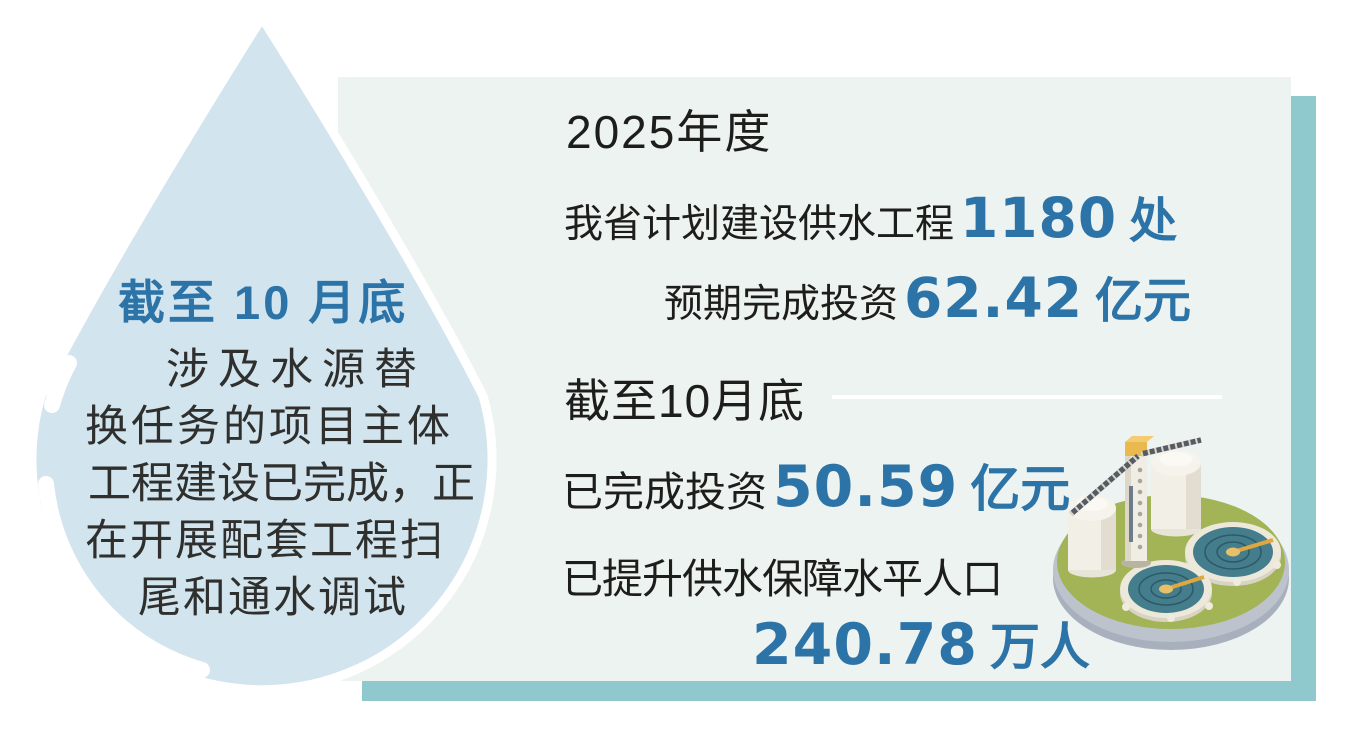  Describe the element at coordinates (1233, 554) in the screenshot. I see `clarifier-pool-back` at that location.